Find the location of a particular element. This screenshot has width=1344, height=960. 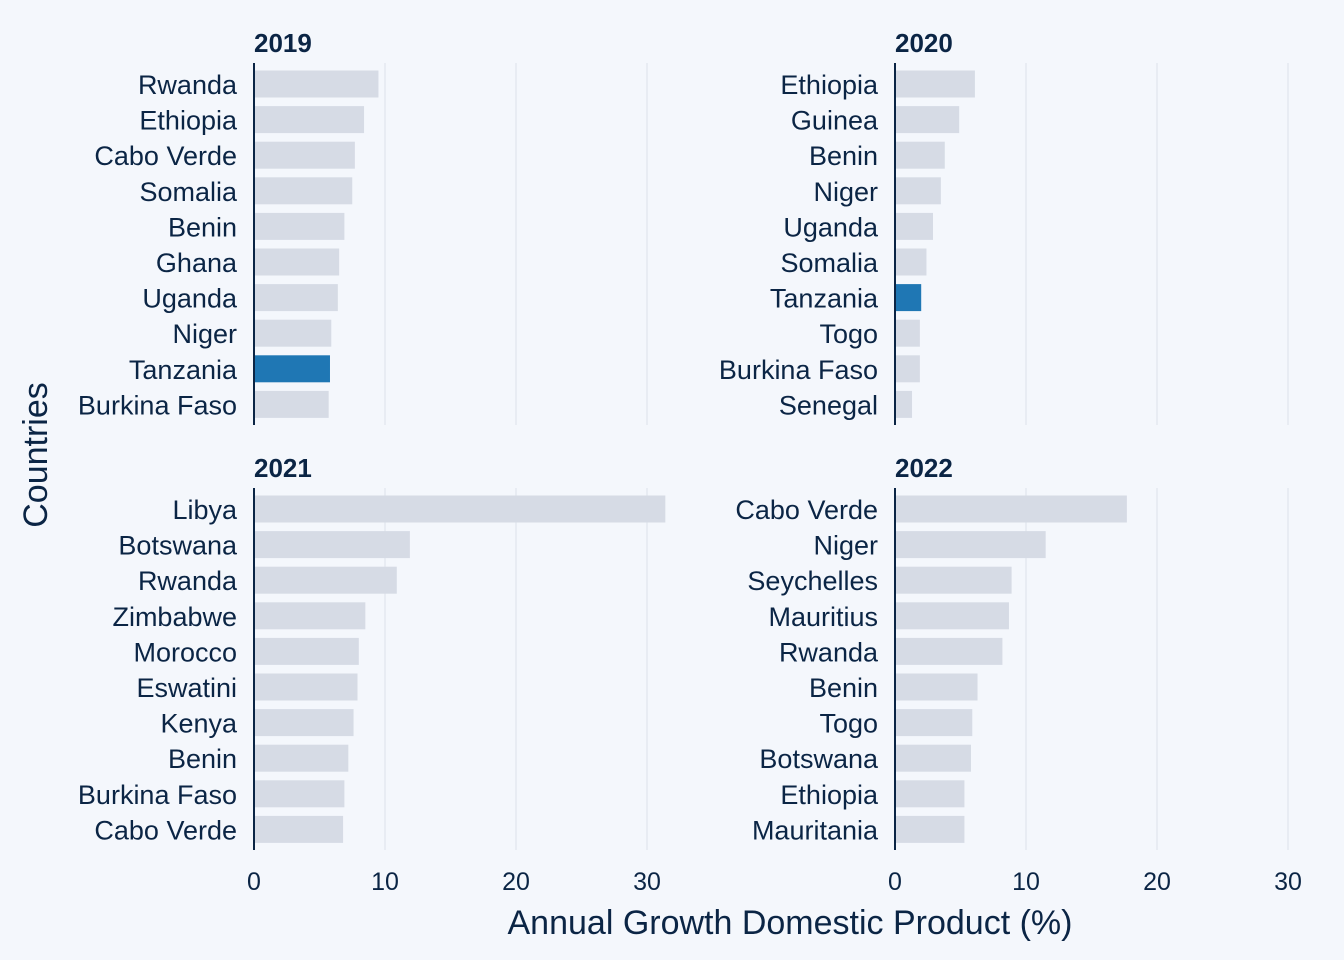

category-label: Libya is located at coordinates (205, 510).